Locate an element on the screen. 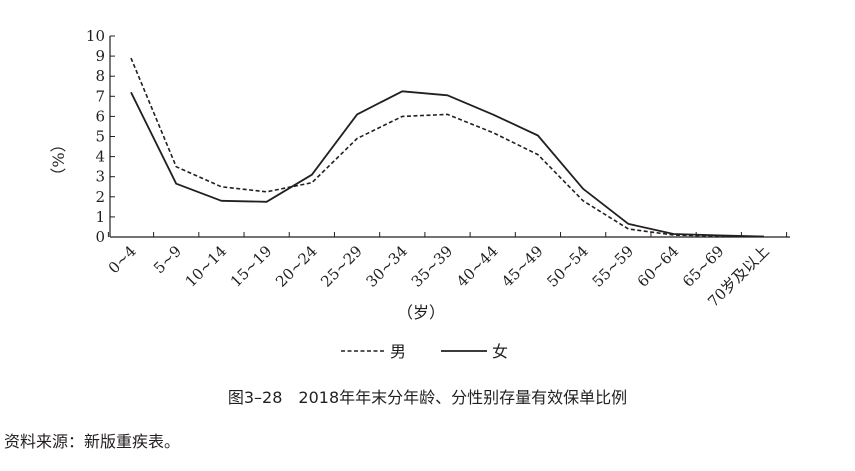  x-tick-label: 60~64 is located at coordinates (658, 266).